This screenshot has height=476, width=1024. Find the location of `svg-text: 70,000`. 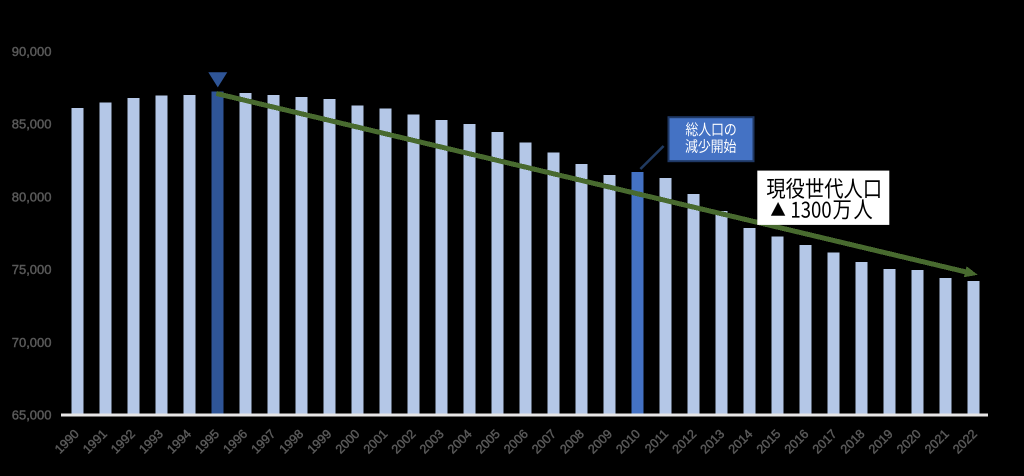

svg-text: 70,000 is located at coordinates (32, 342).